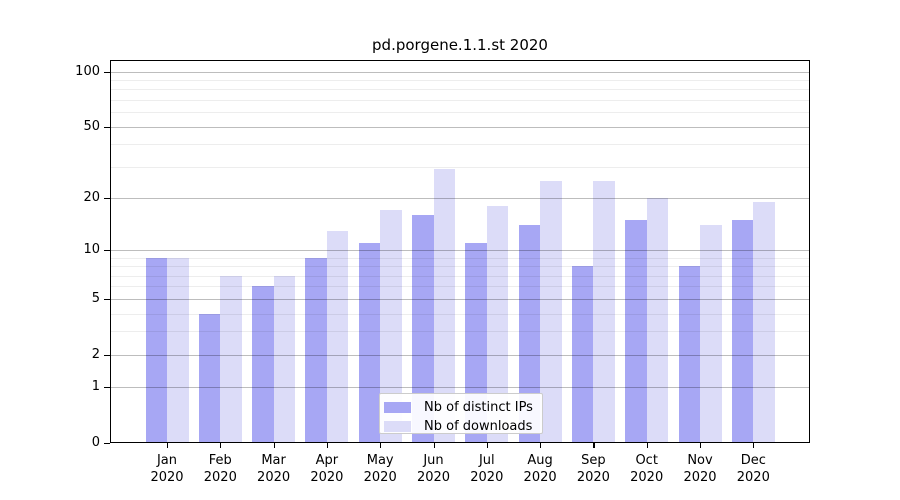 The image size is (900, 500). What do you see at coordinates (540, 460) in the screenshot?
I see `x-tick-month: Aug` at bounding box center [540, 460].